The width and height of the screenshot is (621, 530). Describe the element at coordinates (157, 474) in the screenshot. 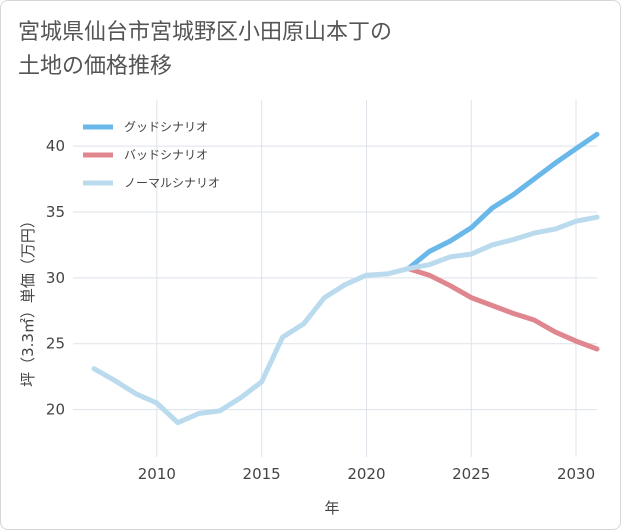

I see `x-tick-label: 2010` at that location.